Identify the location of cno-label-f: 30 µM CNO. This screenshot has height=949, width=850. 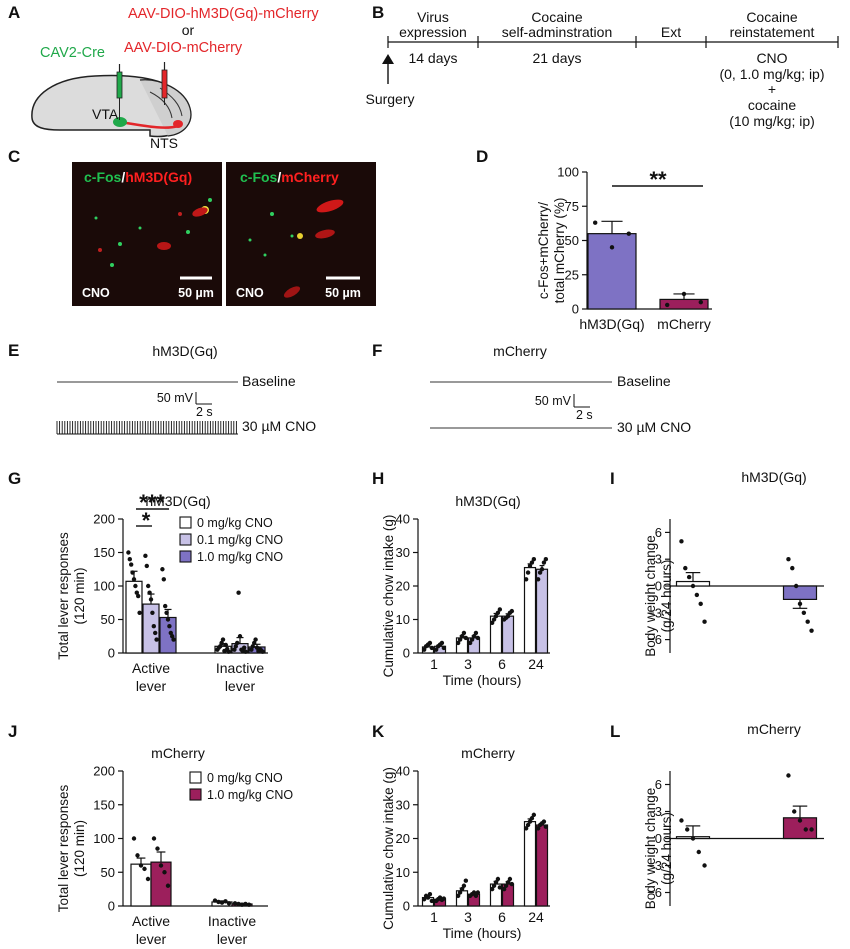
(654, 427).